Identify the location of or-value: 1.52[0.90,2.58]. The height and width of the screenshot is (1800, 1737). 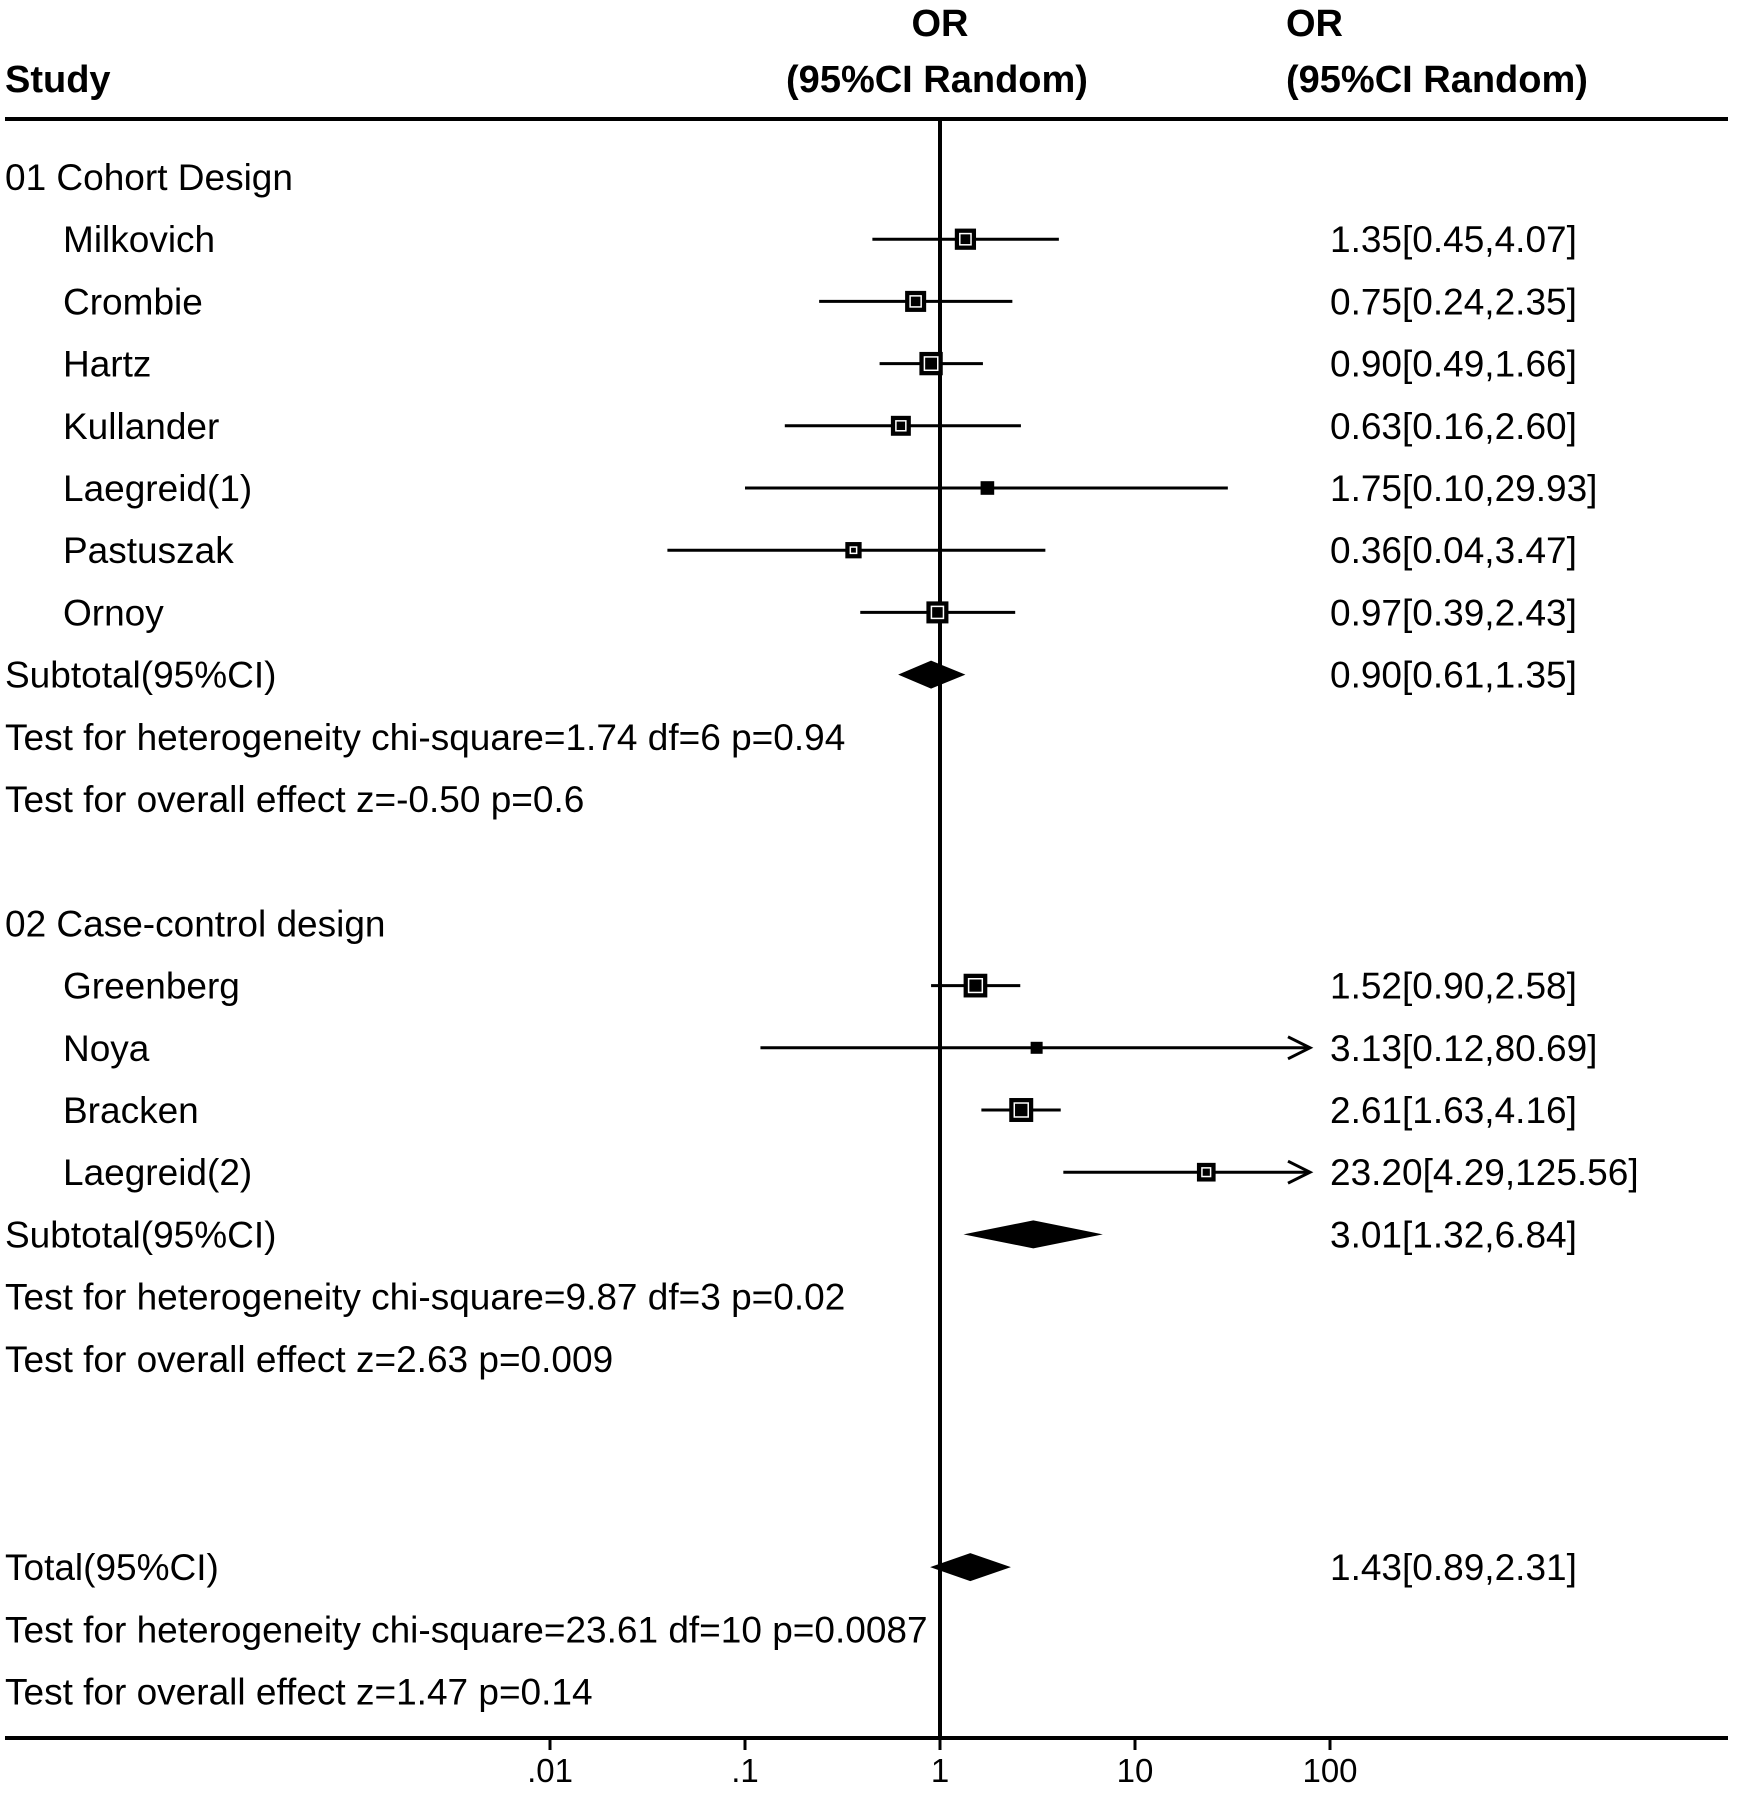
(1453, 986).